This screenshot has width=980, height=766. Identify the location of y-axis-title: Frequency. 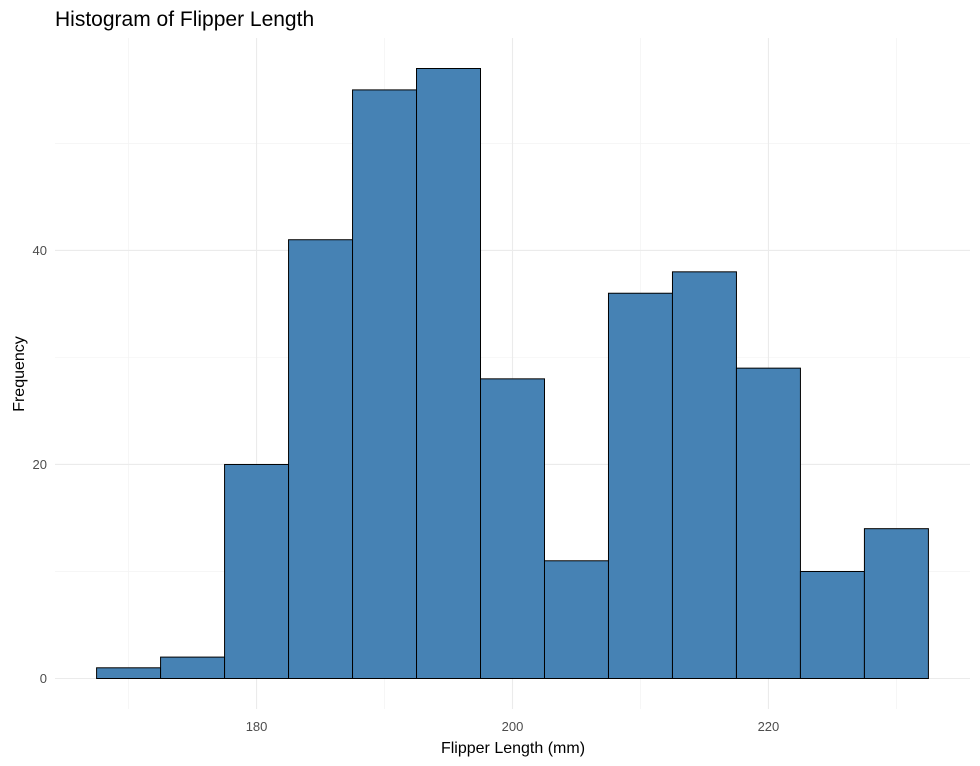
(19, 374).